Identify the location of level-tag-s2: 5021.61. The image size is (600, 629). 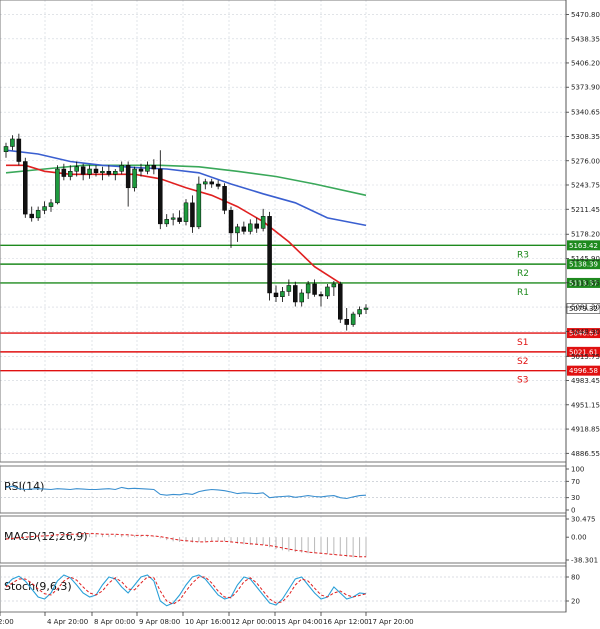
(583, 352).